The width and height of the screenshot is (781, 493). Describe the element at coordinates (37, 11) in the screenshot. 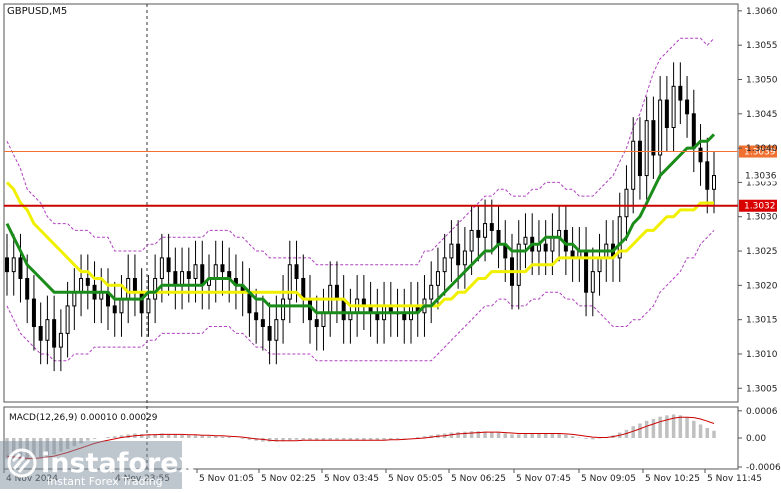

I see `chart-title: GBPUSD,M5` at that location.